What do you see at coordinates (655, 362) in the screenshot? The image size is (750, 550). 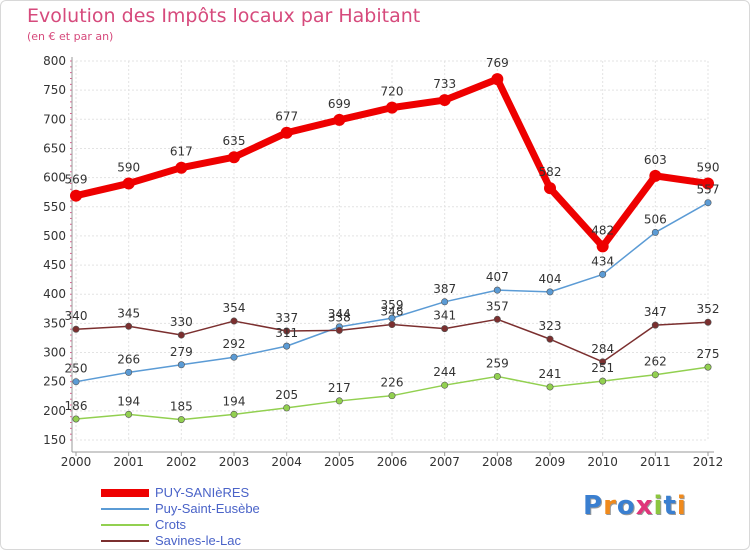 I see `data-label: 262` at bounding box center [655, 362].